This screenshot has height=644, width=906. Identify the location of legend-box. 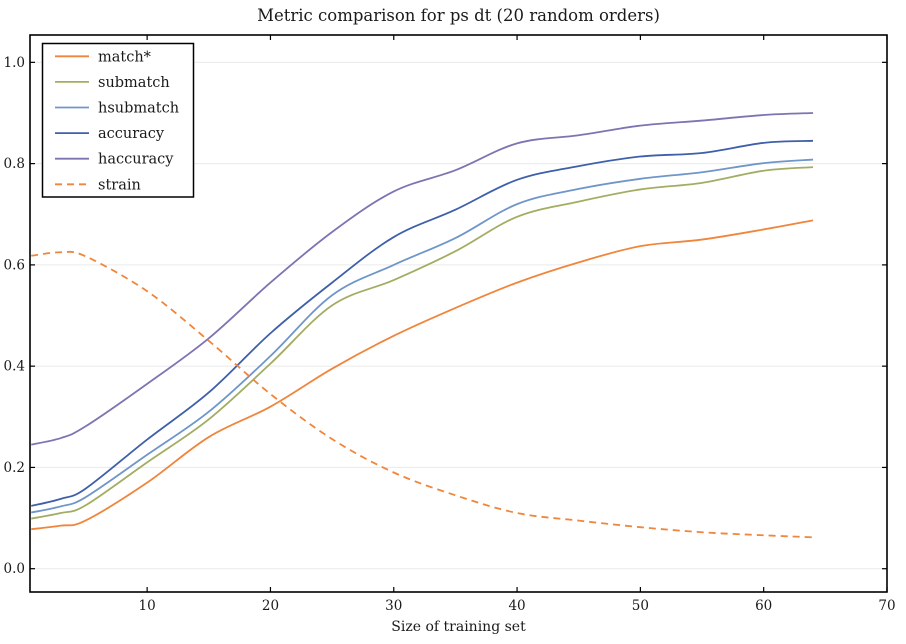
(118, 120).